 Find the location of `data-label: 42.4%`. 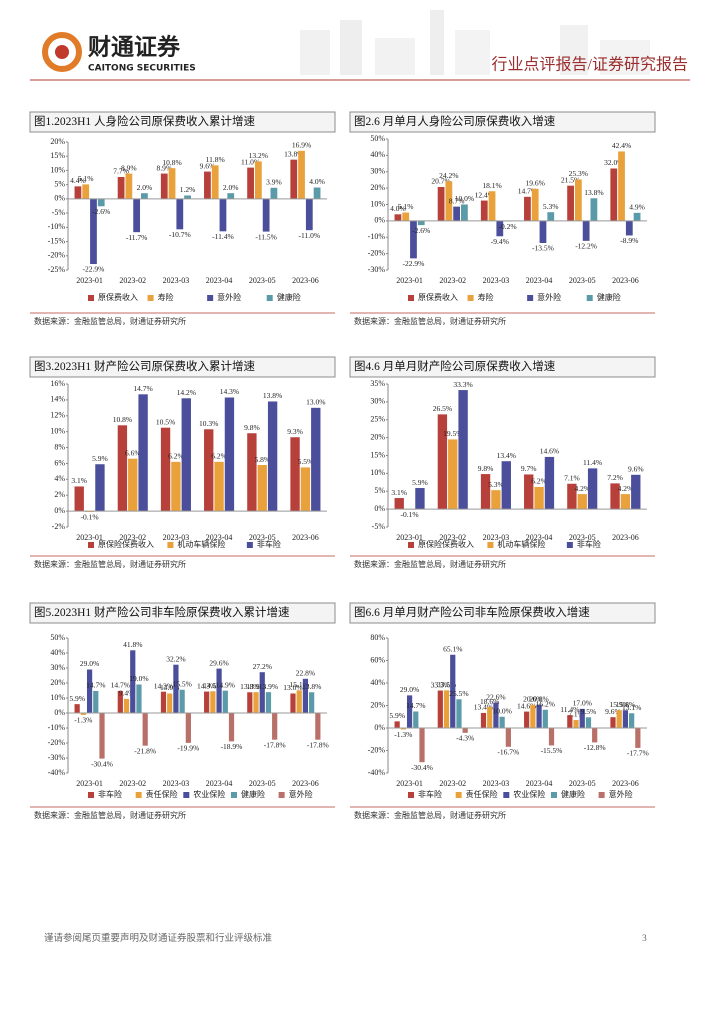

data-label: 42.4% is located at coordinates (621, 145).